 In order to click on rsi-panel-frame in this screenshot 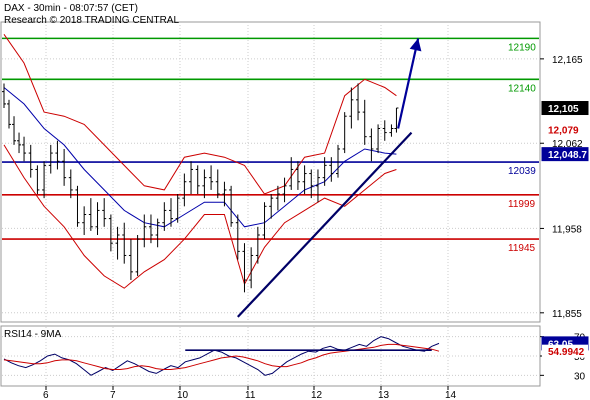, I will do `click(270, 356)`.